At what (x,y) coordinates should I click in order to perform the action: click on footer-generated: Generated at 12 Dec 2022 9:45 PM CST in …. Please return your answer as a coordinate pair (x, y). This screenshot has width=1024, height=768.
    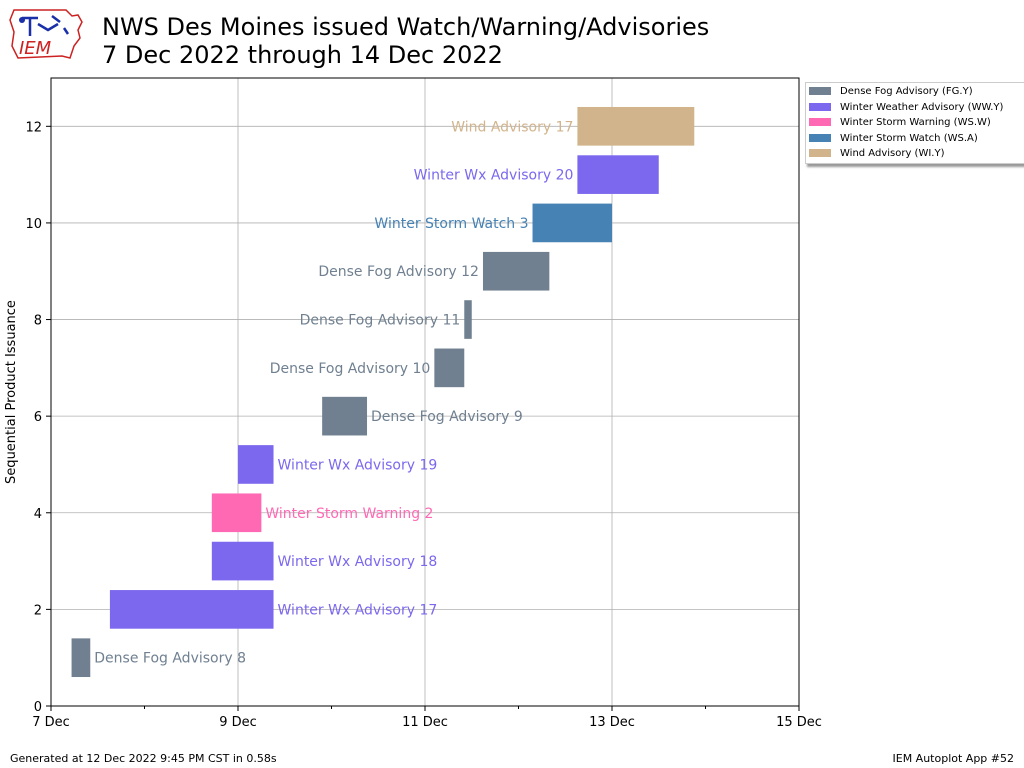
    Looking at the image, I should click on (143, 758).